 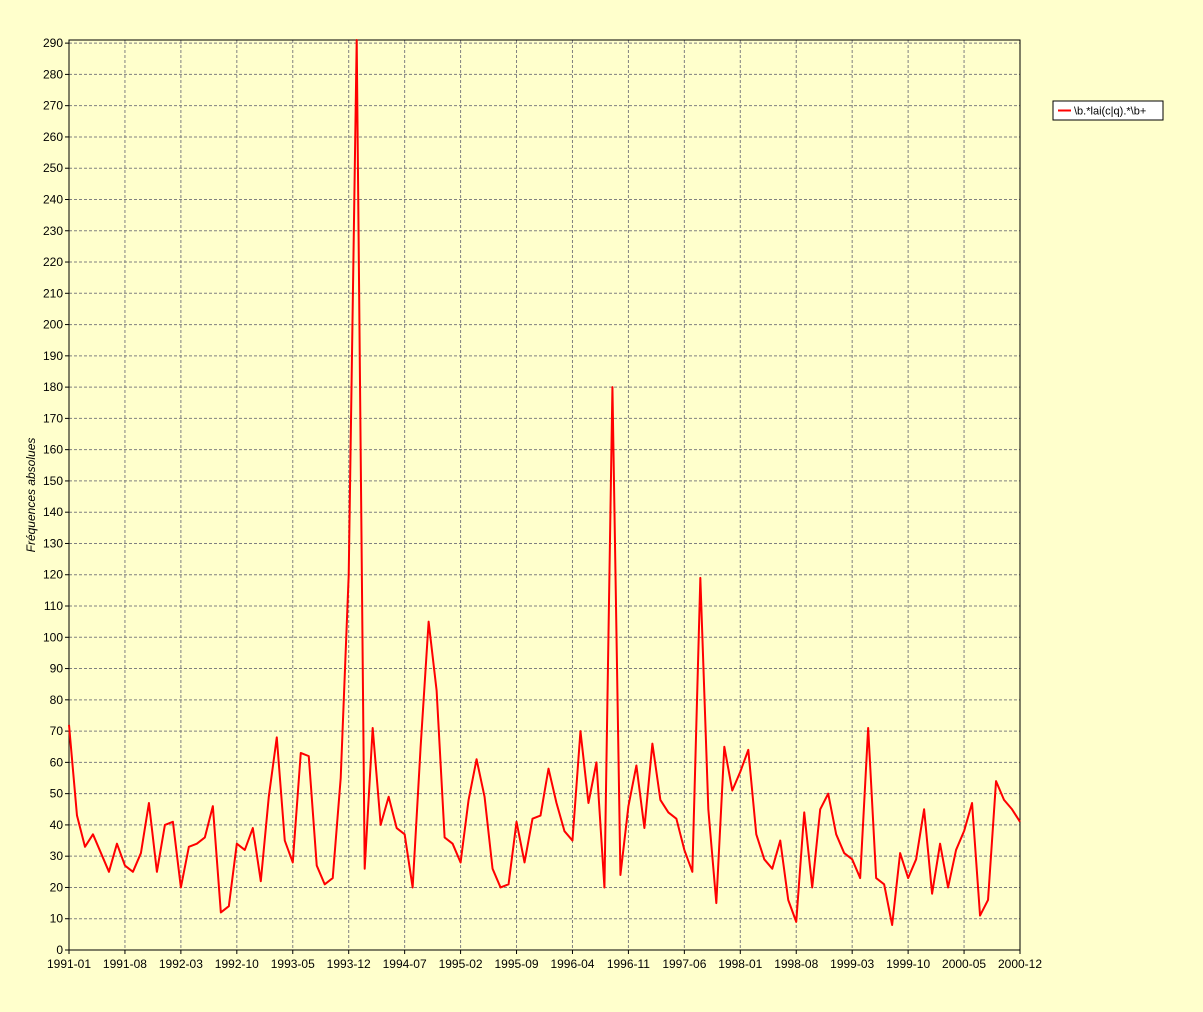 What do you see at coordinates (628, 964) in the screenshot?
I see `x-tick-label: 1996-11` at bounding box center [628, 964].